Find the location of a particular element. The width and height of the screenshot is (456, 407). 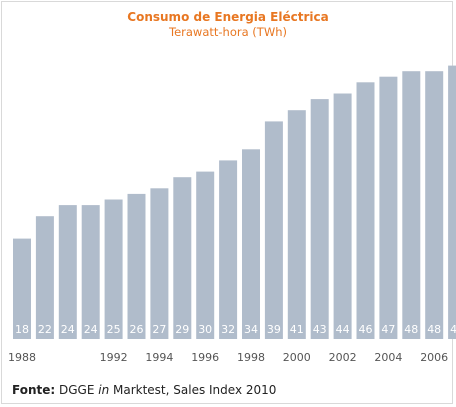

bar-label-1993: 26 is located at coordinates (137, 329).